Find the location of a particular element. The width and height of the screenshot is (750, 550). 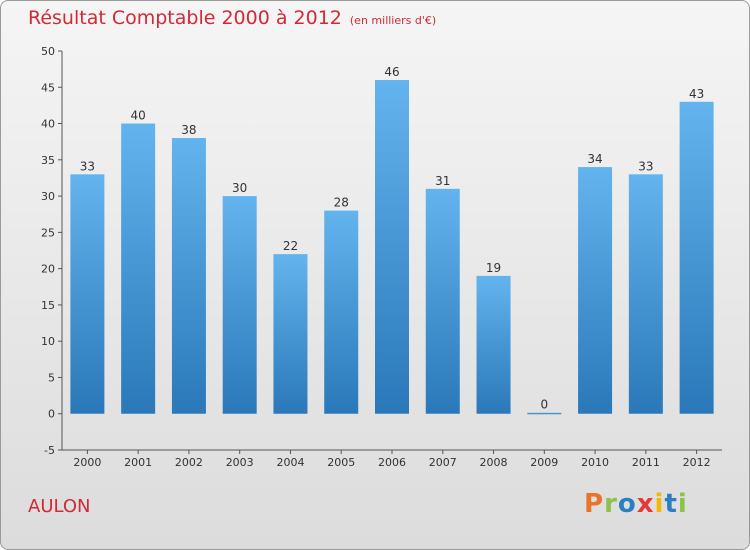

logo-letter: r is located at coordinates (611, 504).